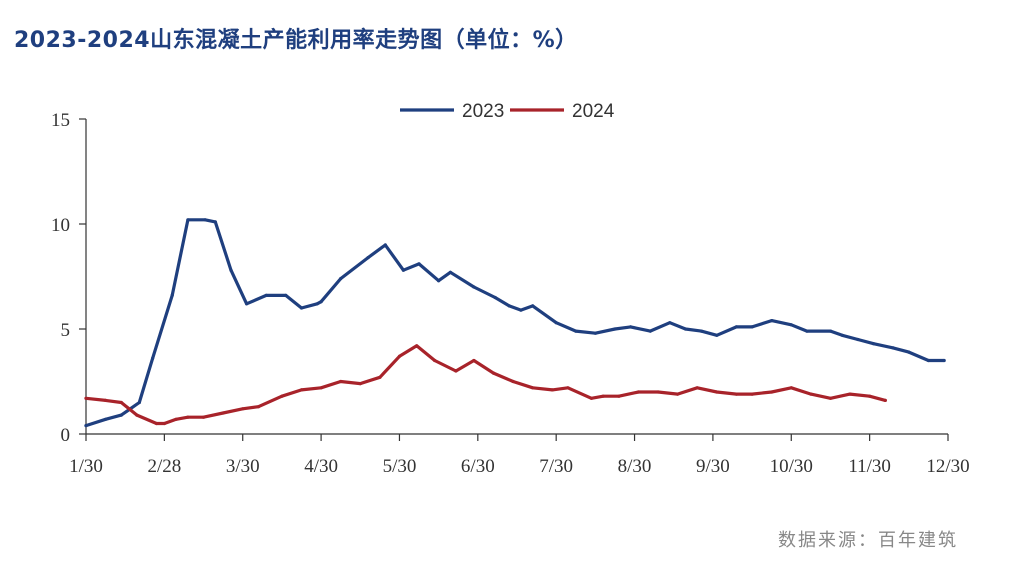 Image resolution: width=1018 pixels, height=576 pixels. I want to click on x-tick-label: 7/30, so click(556, 466).